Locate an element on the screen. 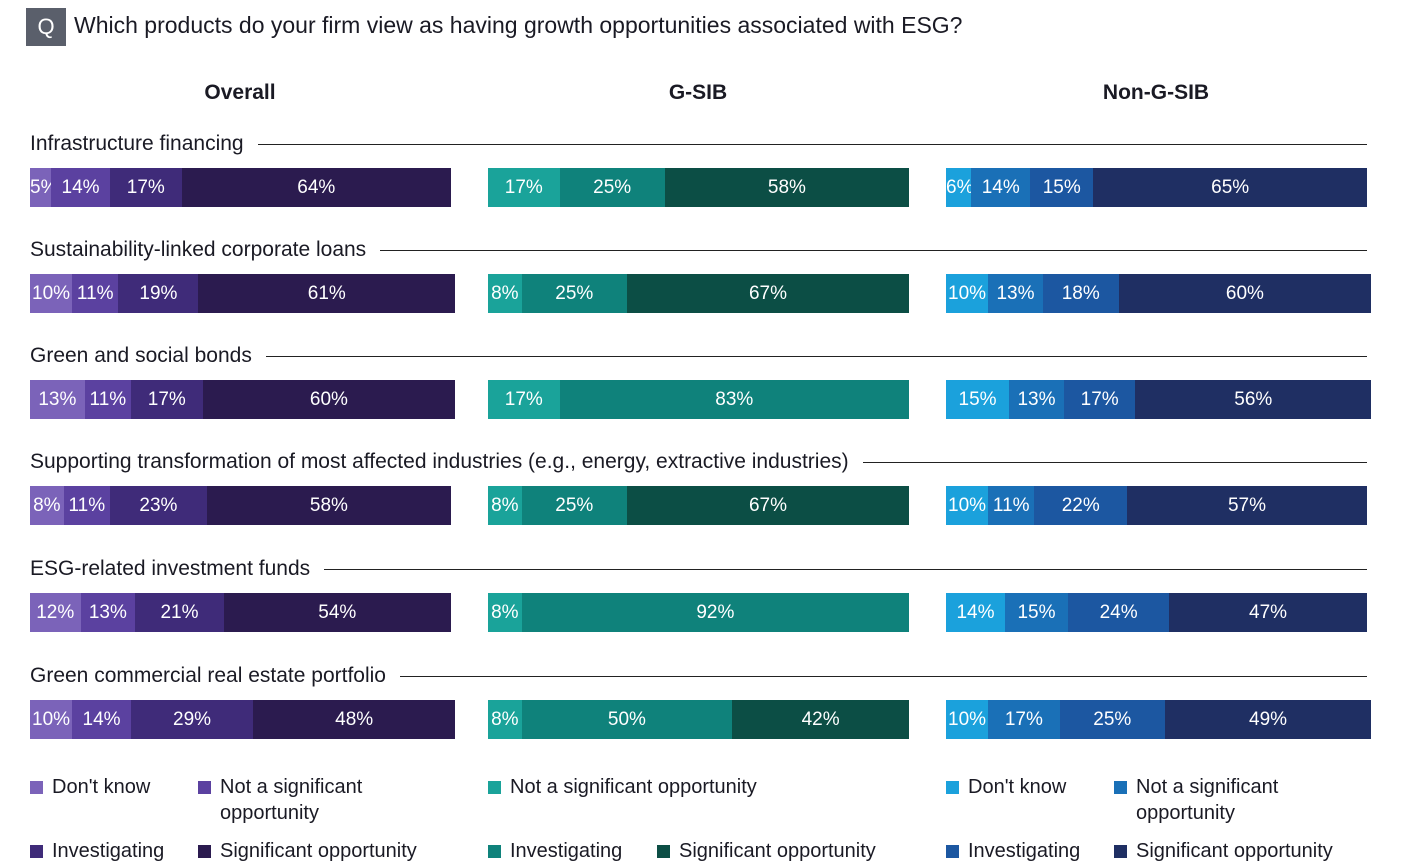  value-label: 65% is located at coordinates (1230, 187).